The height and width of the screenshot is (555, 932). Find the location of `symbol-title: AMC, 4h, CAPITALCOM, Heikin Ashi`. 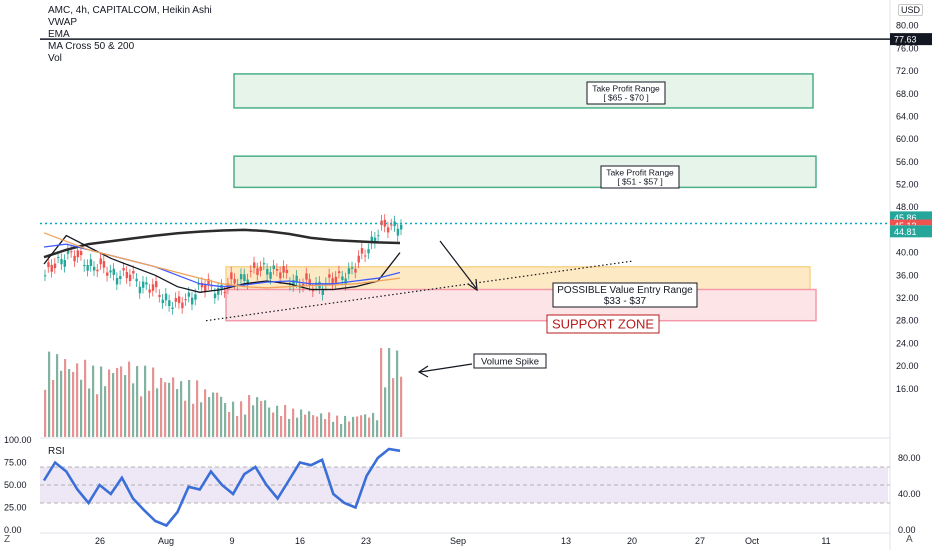

symbol-title: AMC, 4h, CAPITALCOM, Heikin Ashi is located at coordinates (130, 10).